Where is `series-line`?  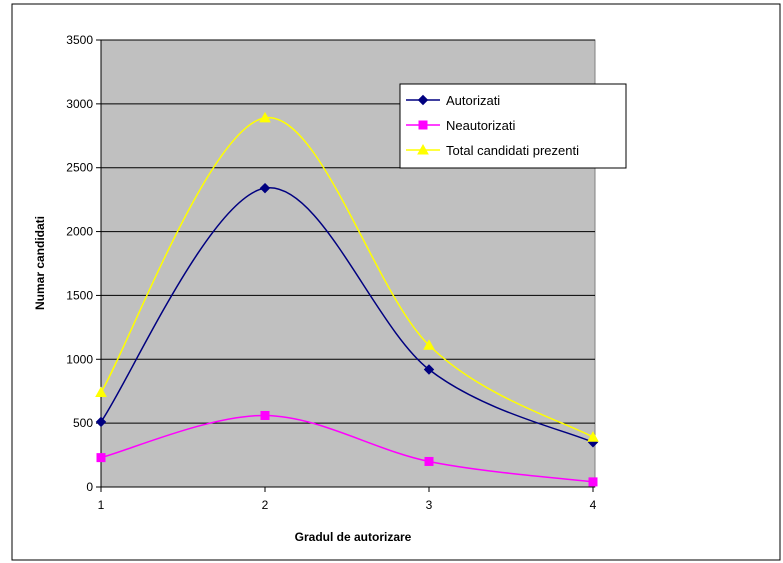
series-line is located at coordinates (347, 448).